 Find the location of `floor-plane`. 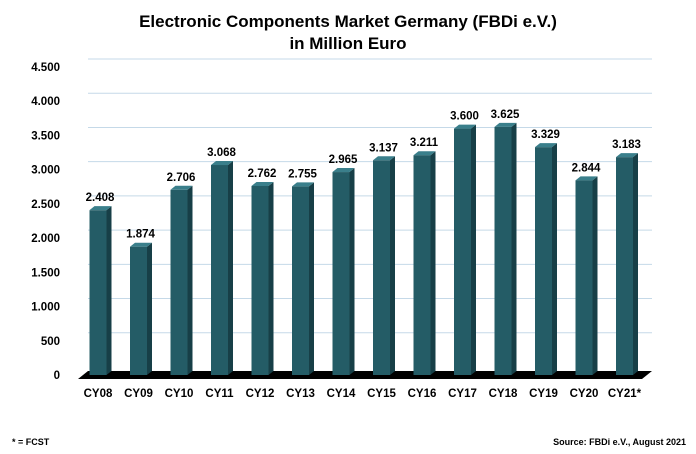

floor-plane is located at coordinates (365, 375).